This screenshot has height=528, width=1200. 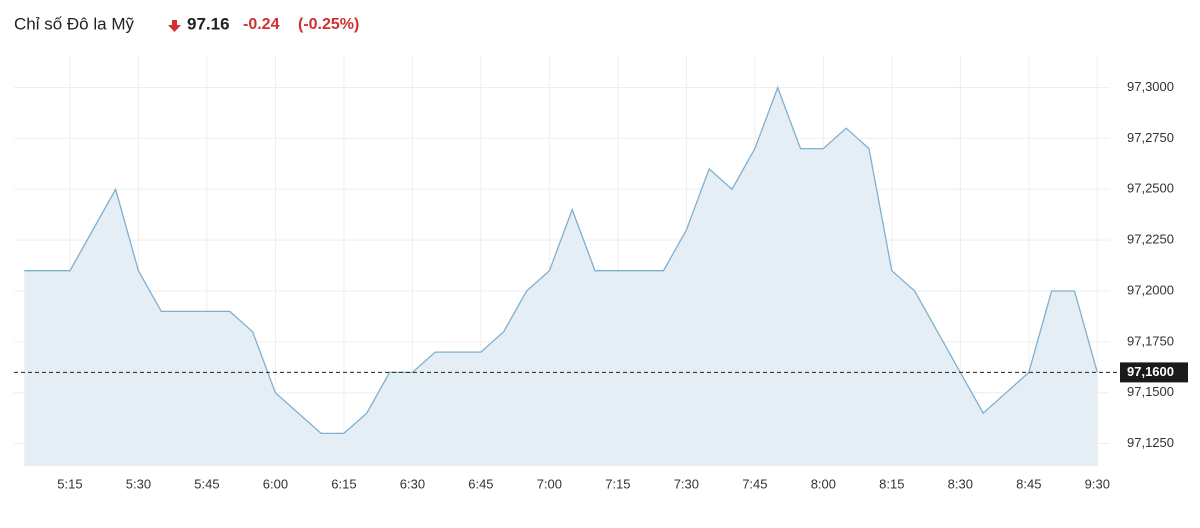 I want to click on change-percent: (-0.25%), so click(x=328, y=24).